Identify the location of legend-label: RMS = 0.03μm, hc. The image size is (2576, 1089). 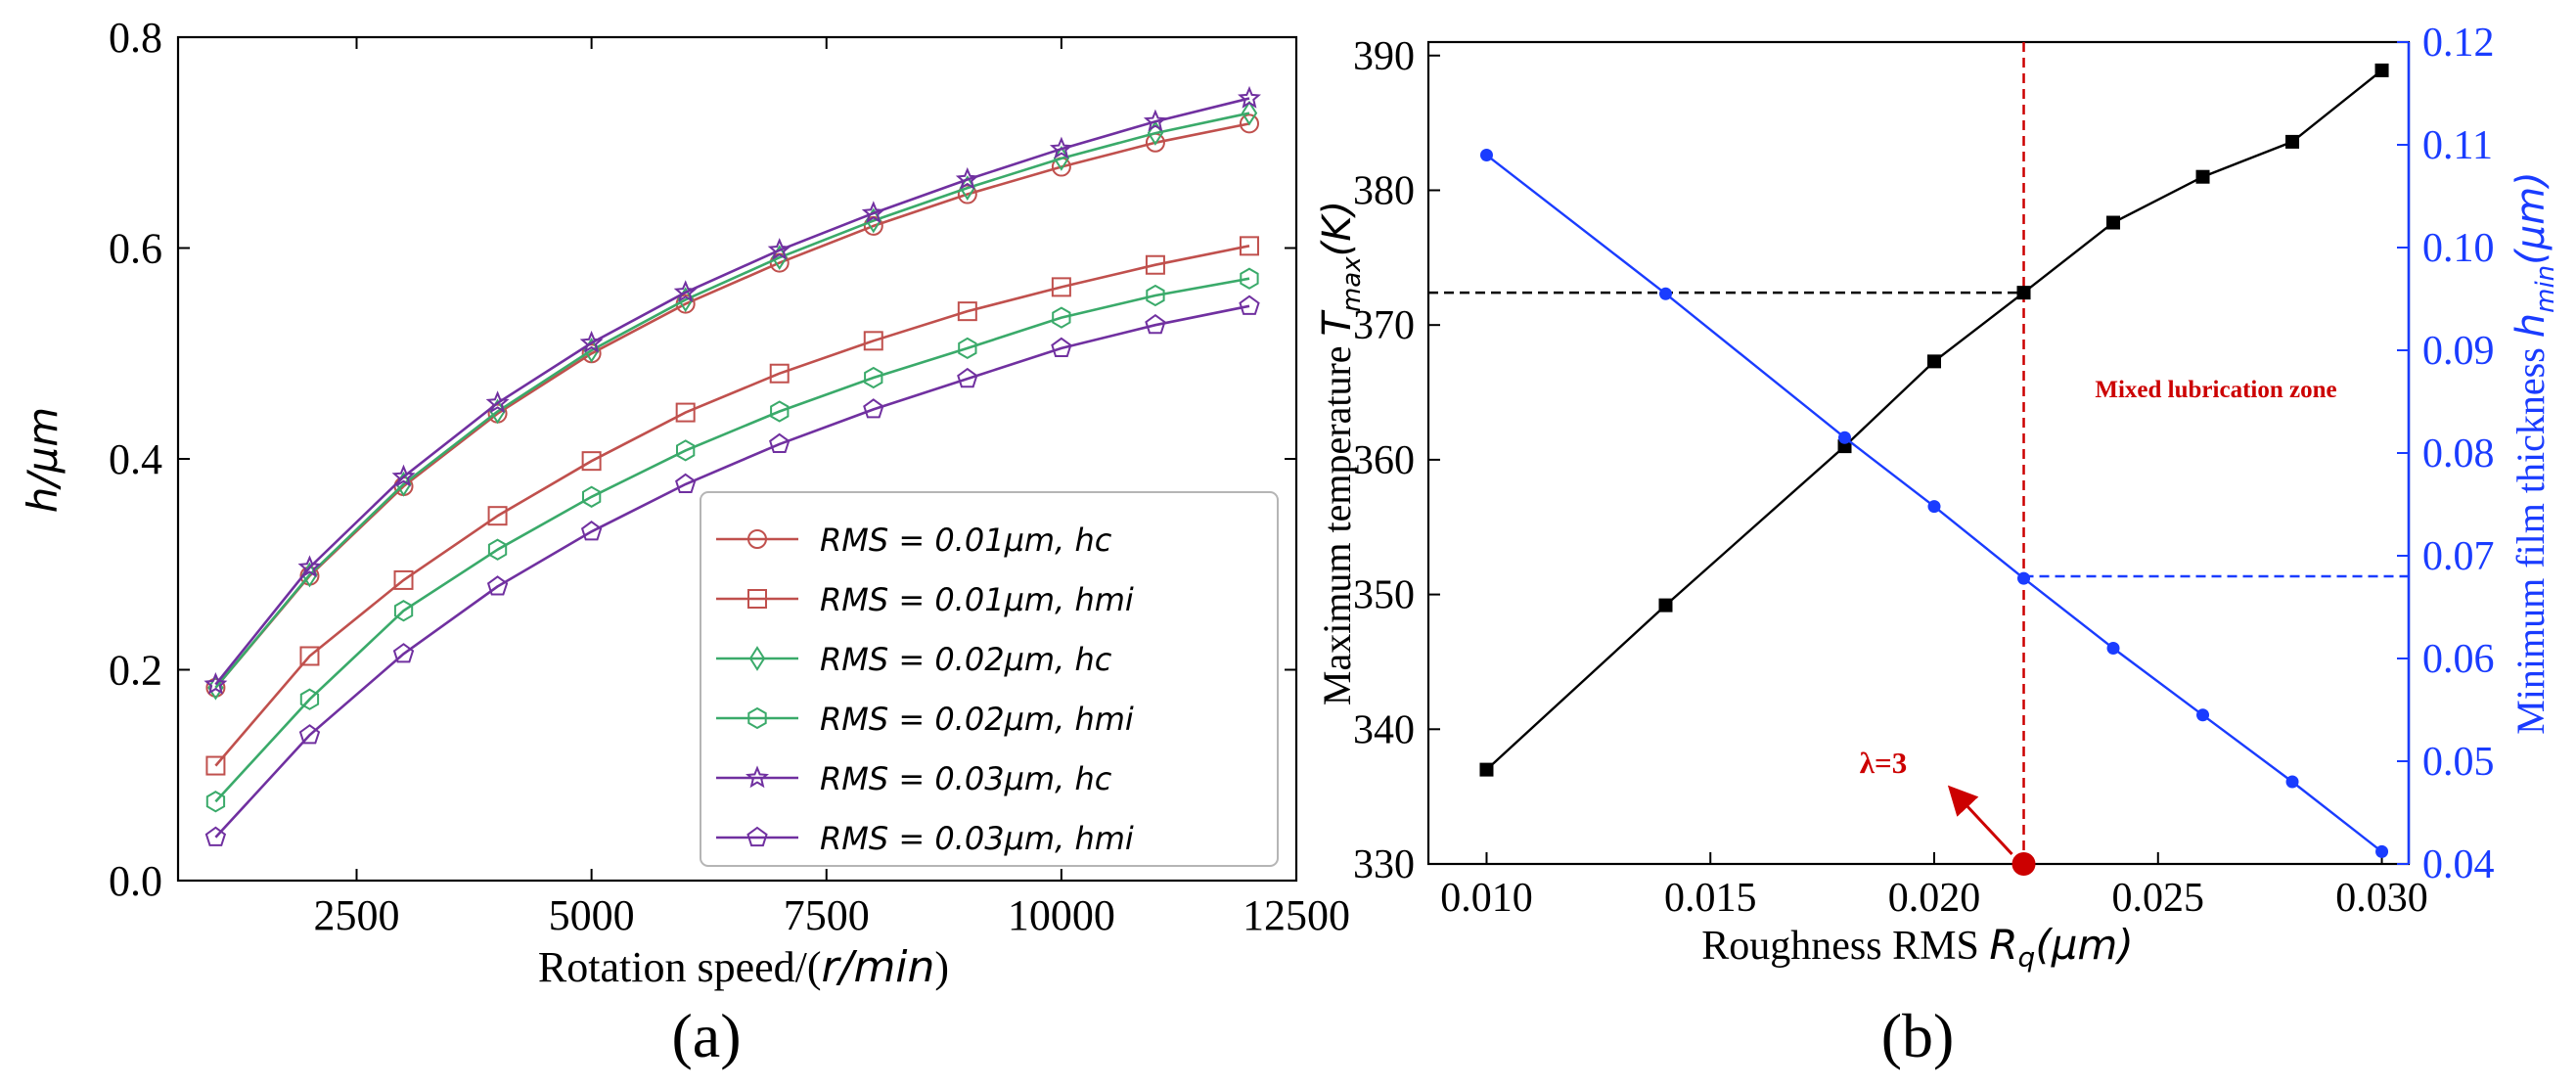
(966, 778).